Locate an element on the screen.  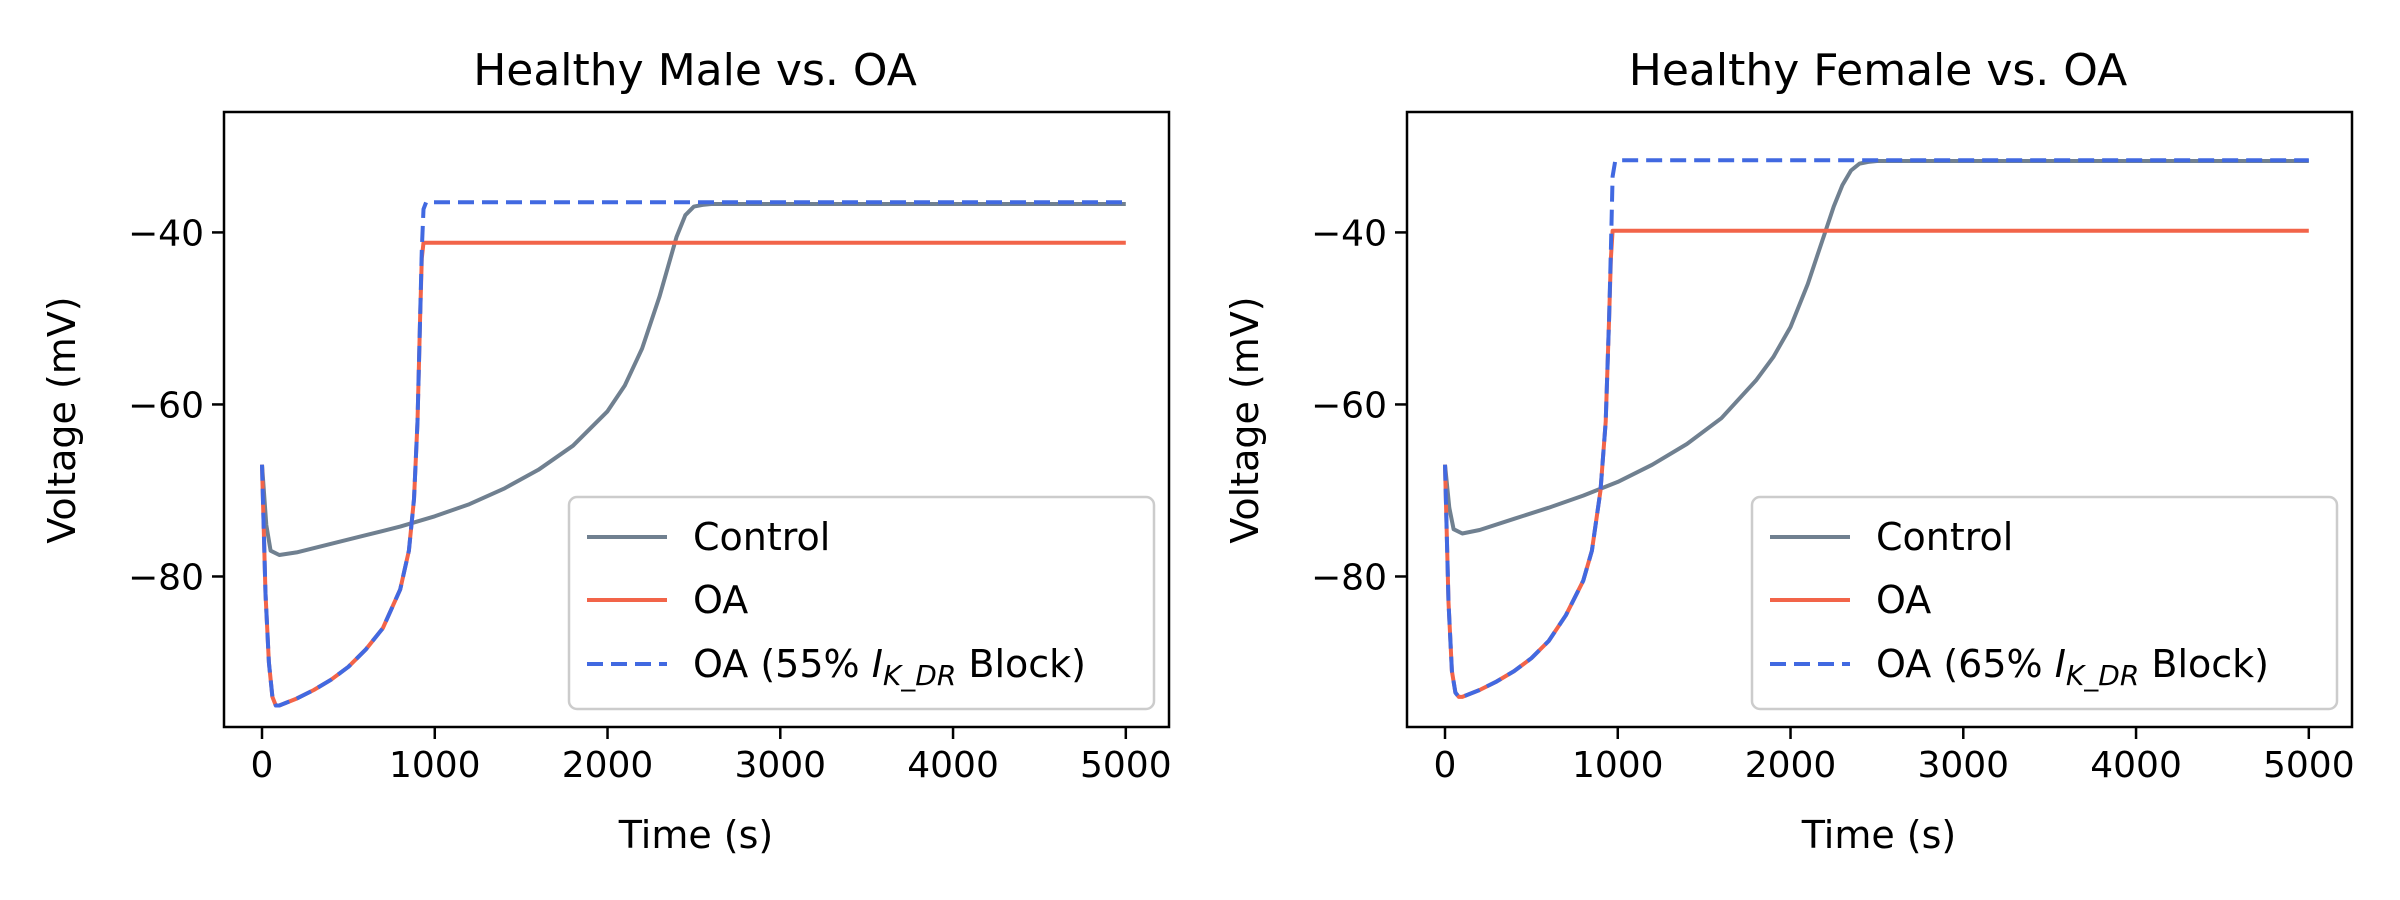
chart-title: Healthy Male vs. OA is located at coordinates (695, 70).